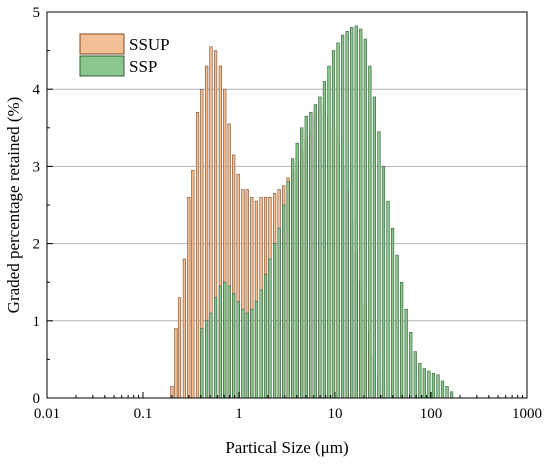 Image resolution: width=550 pixels, height=464 pixels. I want to click on y-tick-label-2: 2, so click(37, 245).